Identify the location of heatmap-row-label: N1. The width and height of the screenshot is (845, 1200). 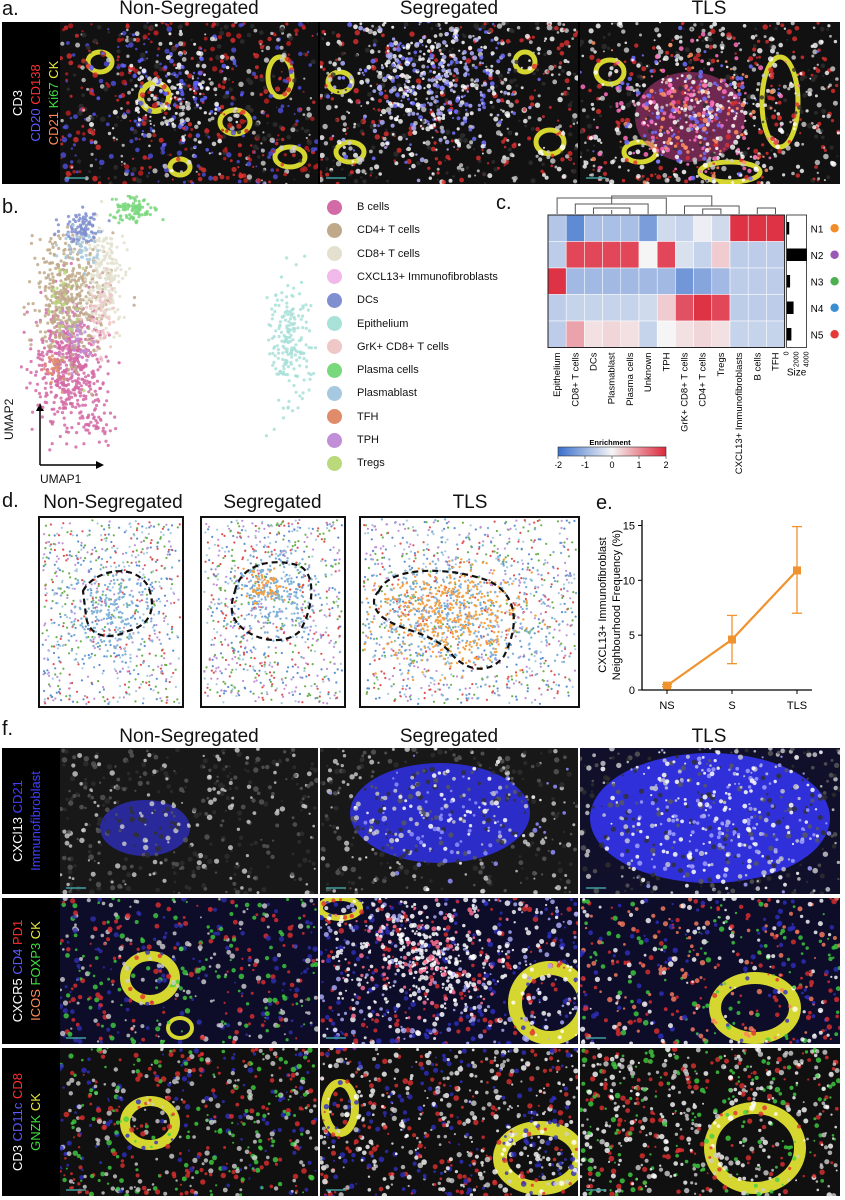
(817, 229).